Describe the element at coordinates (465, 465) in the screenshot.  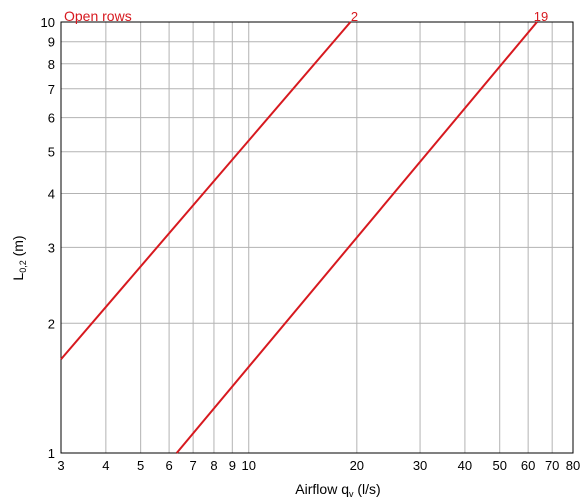
I see `x-tick-label: 40` at that location.